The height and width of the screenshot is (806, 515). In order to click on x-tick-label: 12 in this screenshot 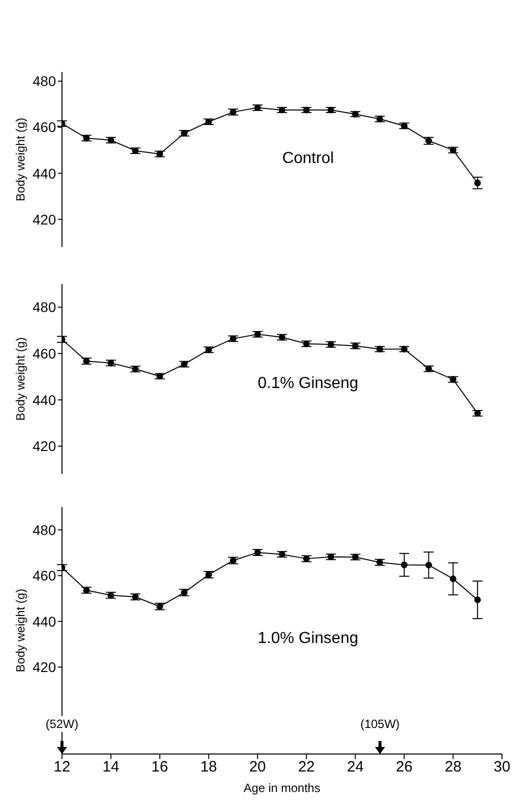, I will do `click(62, 767)`.